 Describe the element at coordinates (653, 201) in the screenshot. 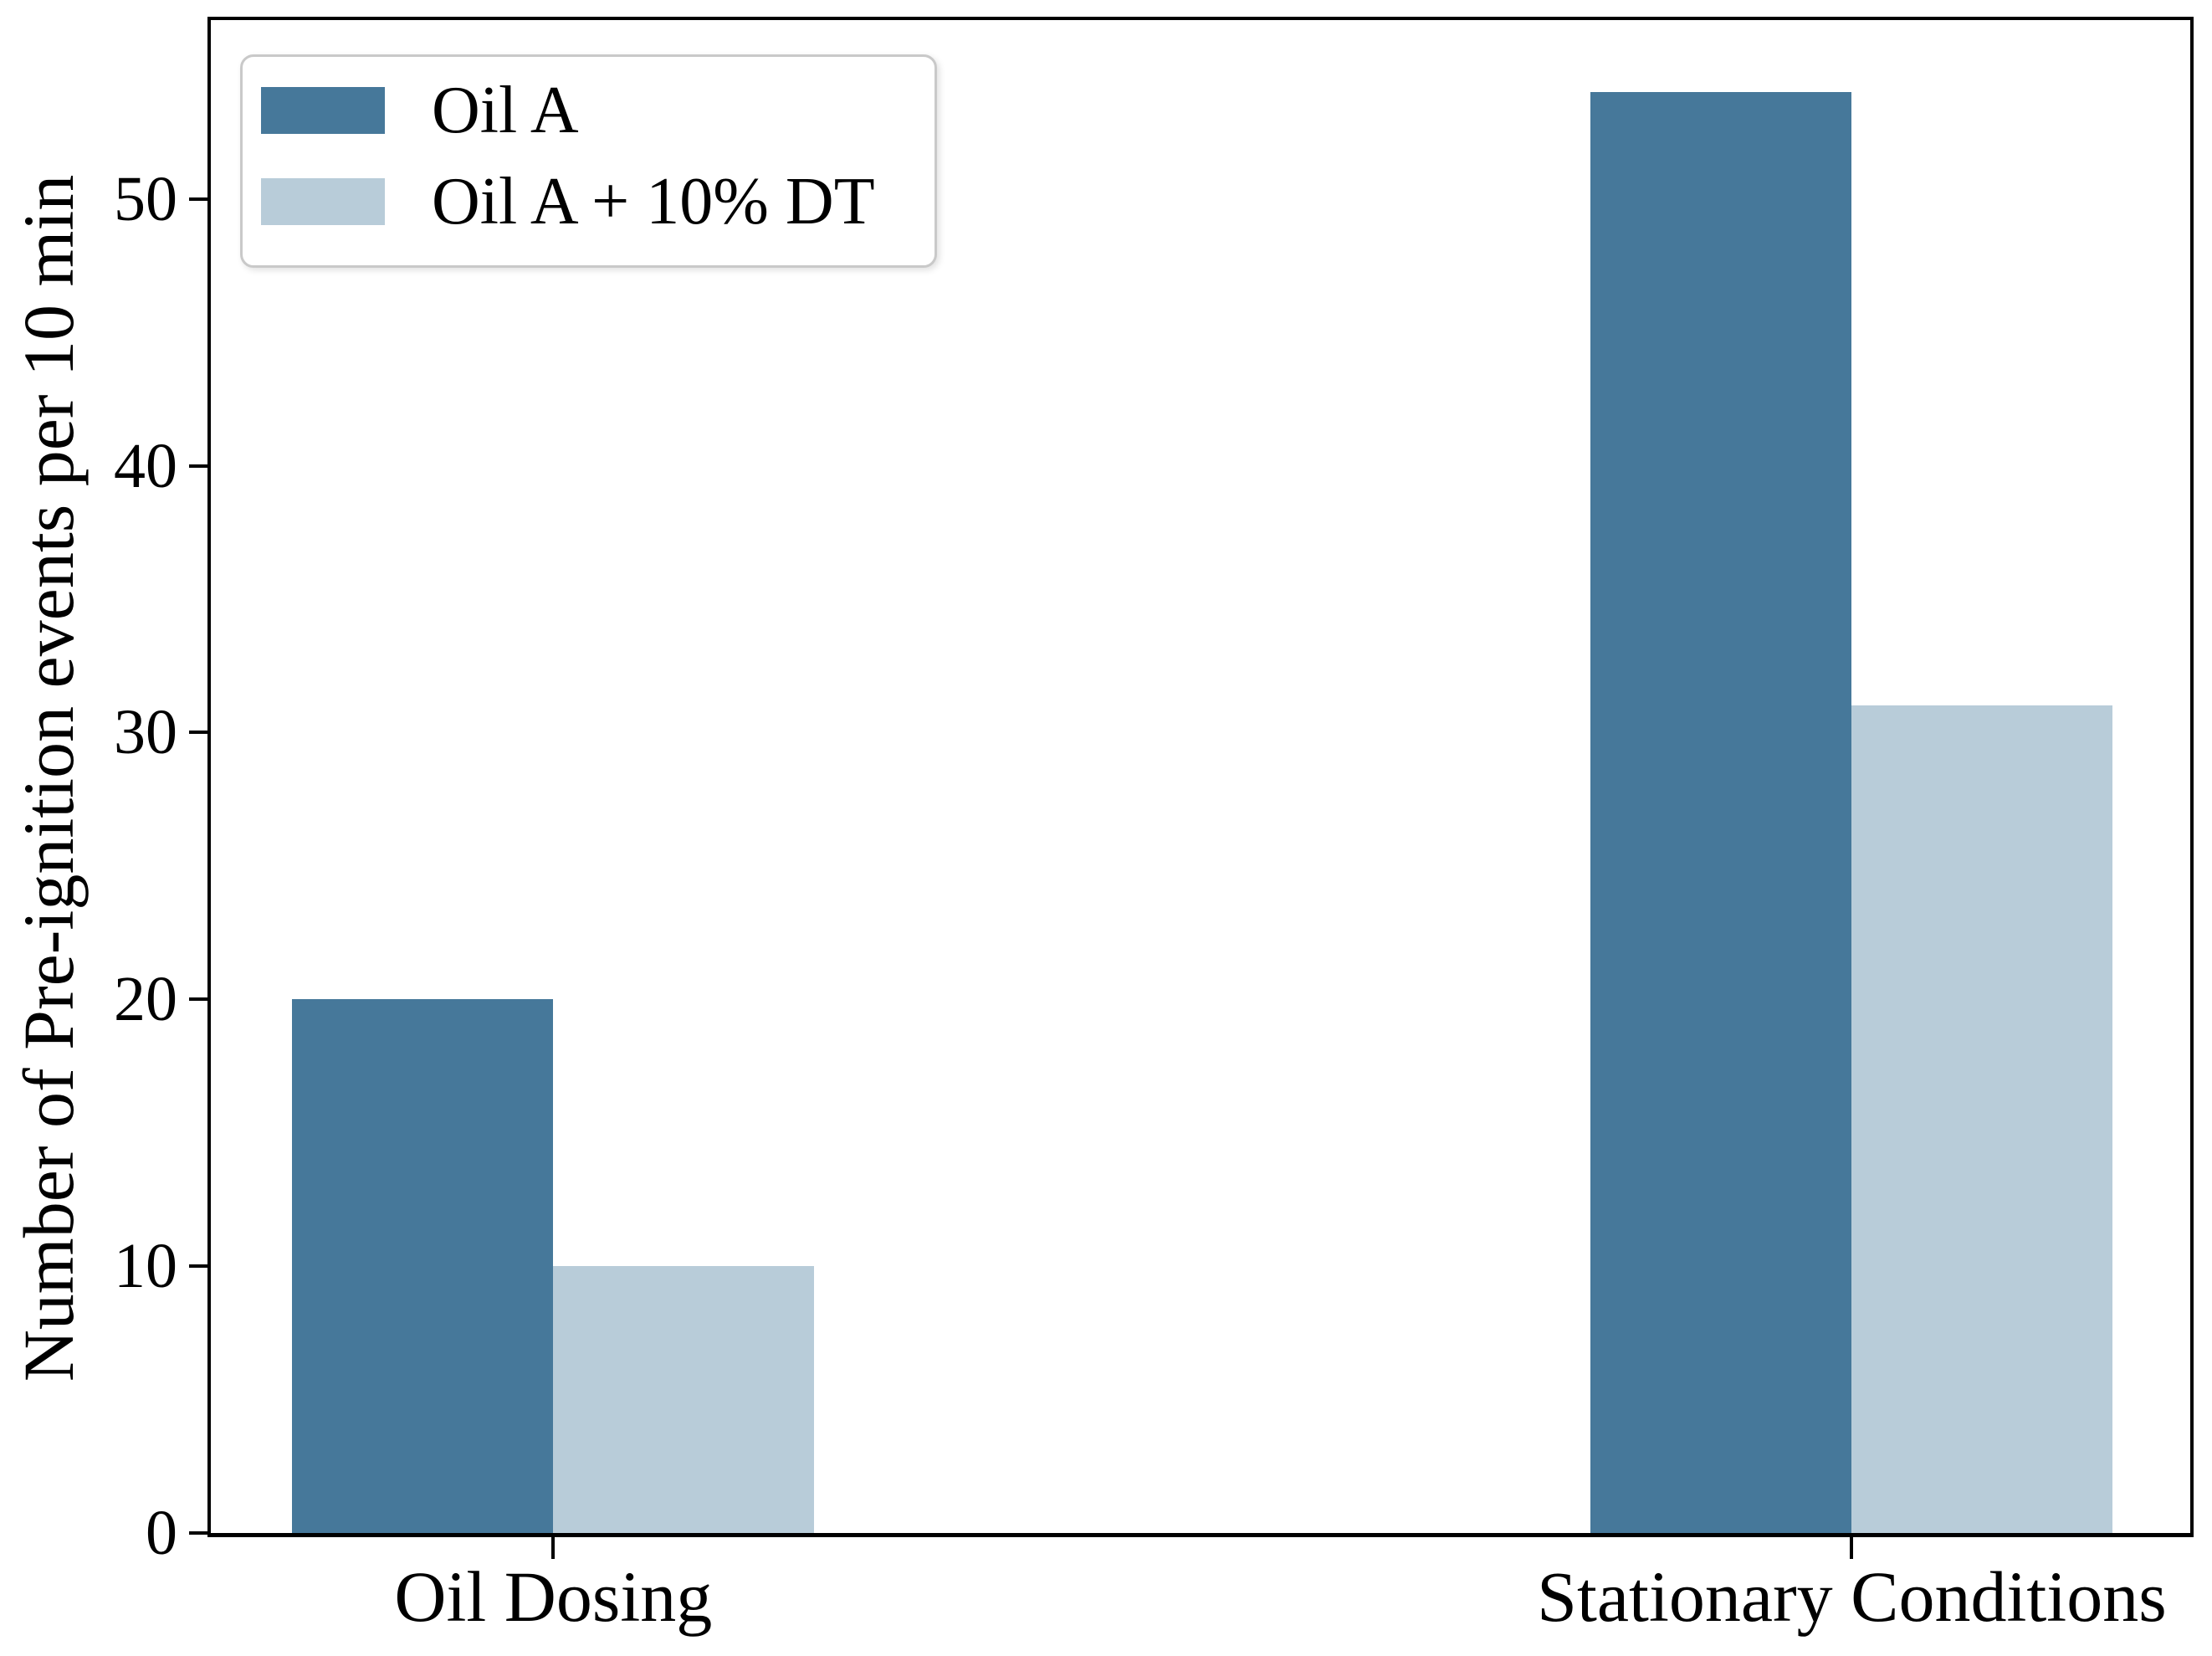

I see `legend-label-oil-a-10-dt: Oil A + 10% DT` at that location.